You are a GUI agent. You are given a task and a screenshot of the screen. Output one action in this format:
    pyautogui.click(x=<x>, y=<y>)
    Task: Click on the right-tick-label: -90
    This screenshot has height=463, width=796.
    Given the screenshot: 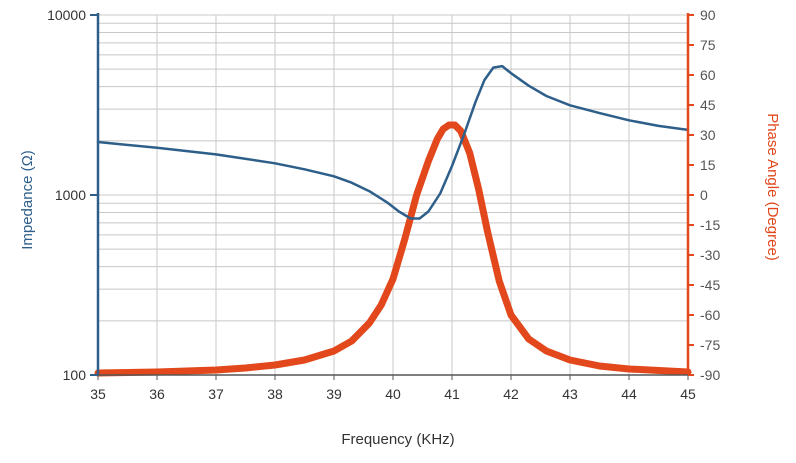 What is the action you would take?
    pyautogui.click(x=710, y=375)
    